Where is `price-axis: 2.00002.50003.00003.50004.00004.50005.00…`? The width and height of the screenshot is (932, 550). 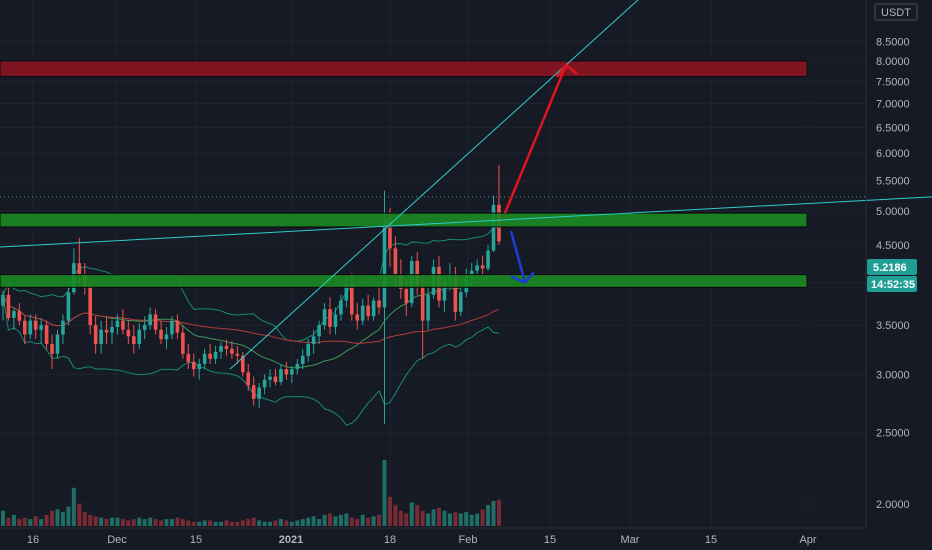 price-axis: 2.00002.50003.00003.50004.00004.50005.00… is located at coordinates (893, 274).